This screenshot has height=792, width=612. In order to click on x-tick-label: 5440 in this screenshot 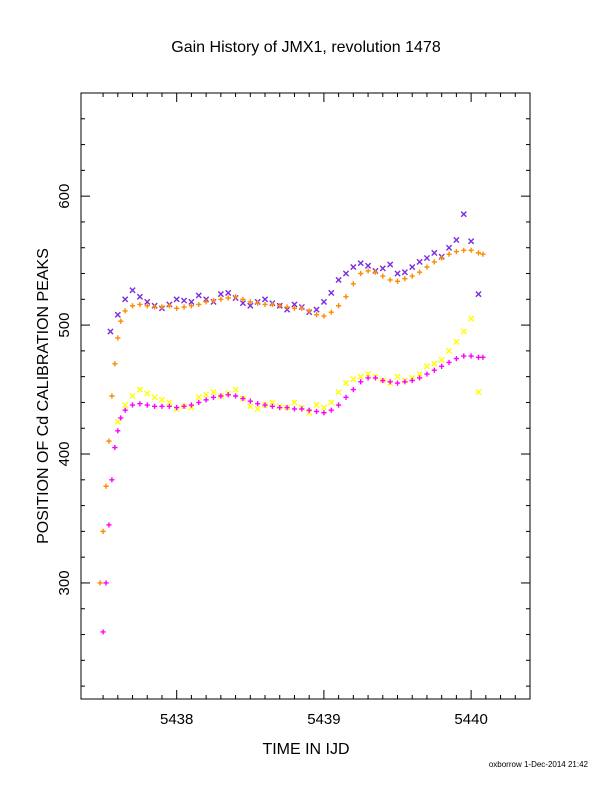, I will do `click(470, 719)`.